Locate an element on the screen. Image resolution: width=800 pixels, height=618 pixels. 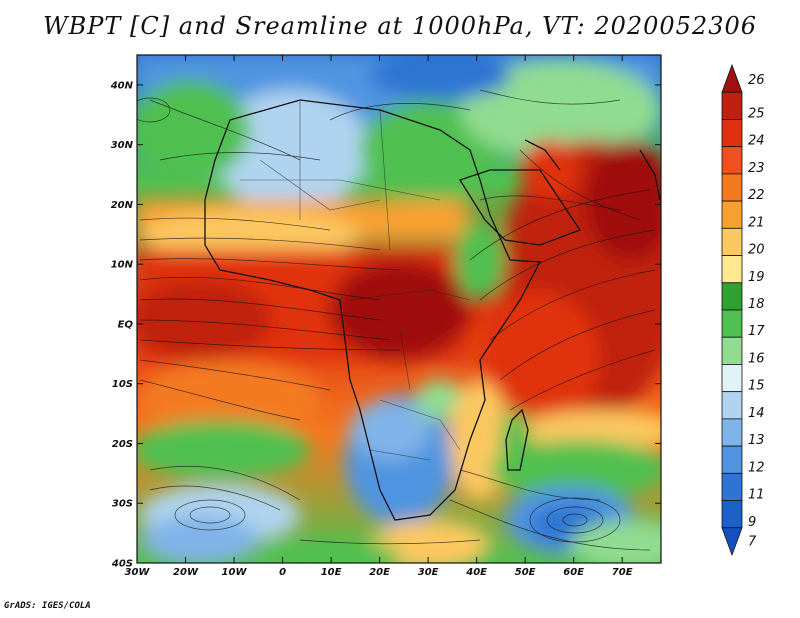
colorbar-label: 15 is located at coordinates (756, 386).